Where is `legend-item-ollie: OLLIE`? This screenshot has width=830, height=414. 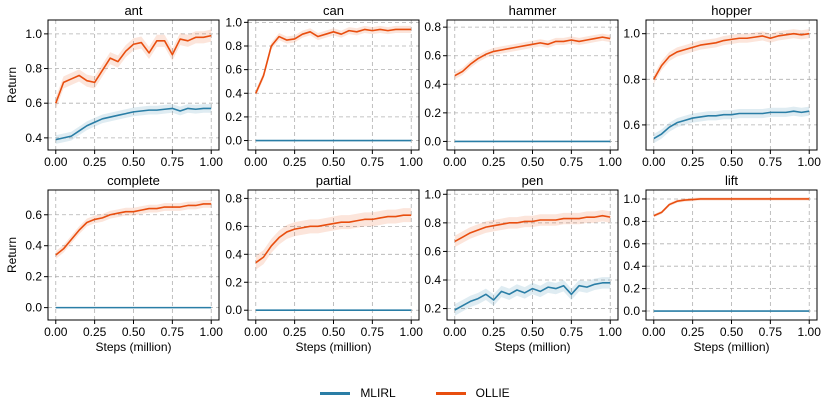 legend-item-ollie: OLLIE is located at coordinates (472, 393).